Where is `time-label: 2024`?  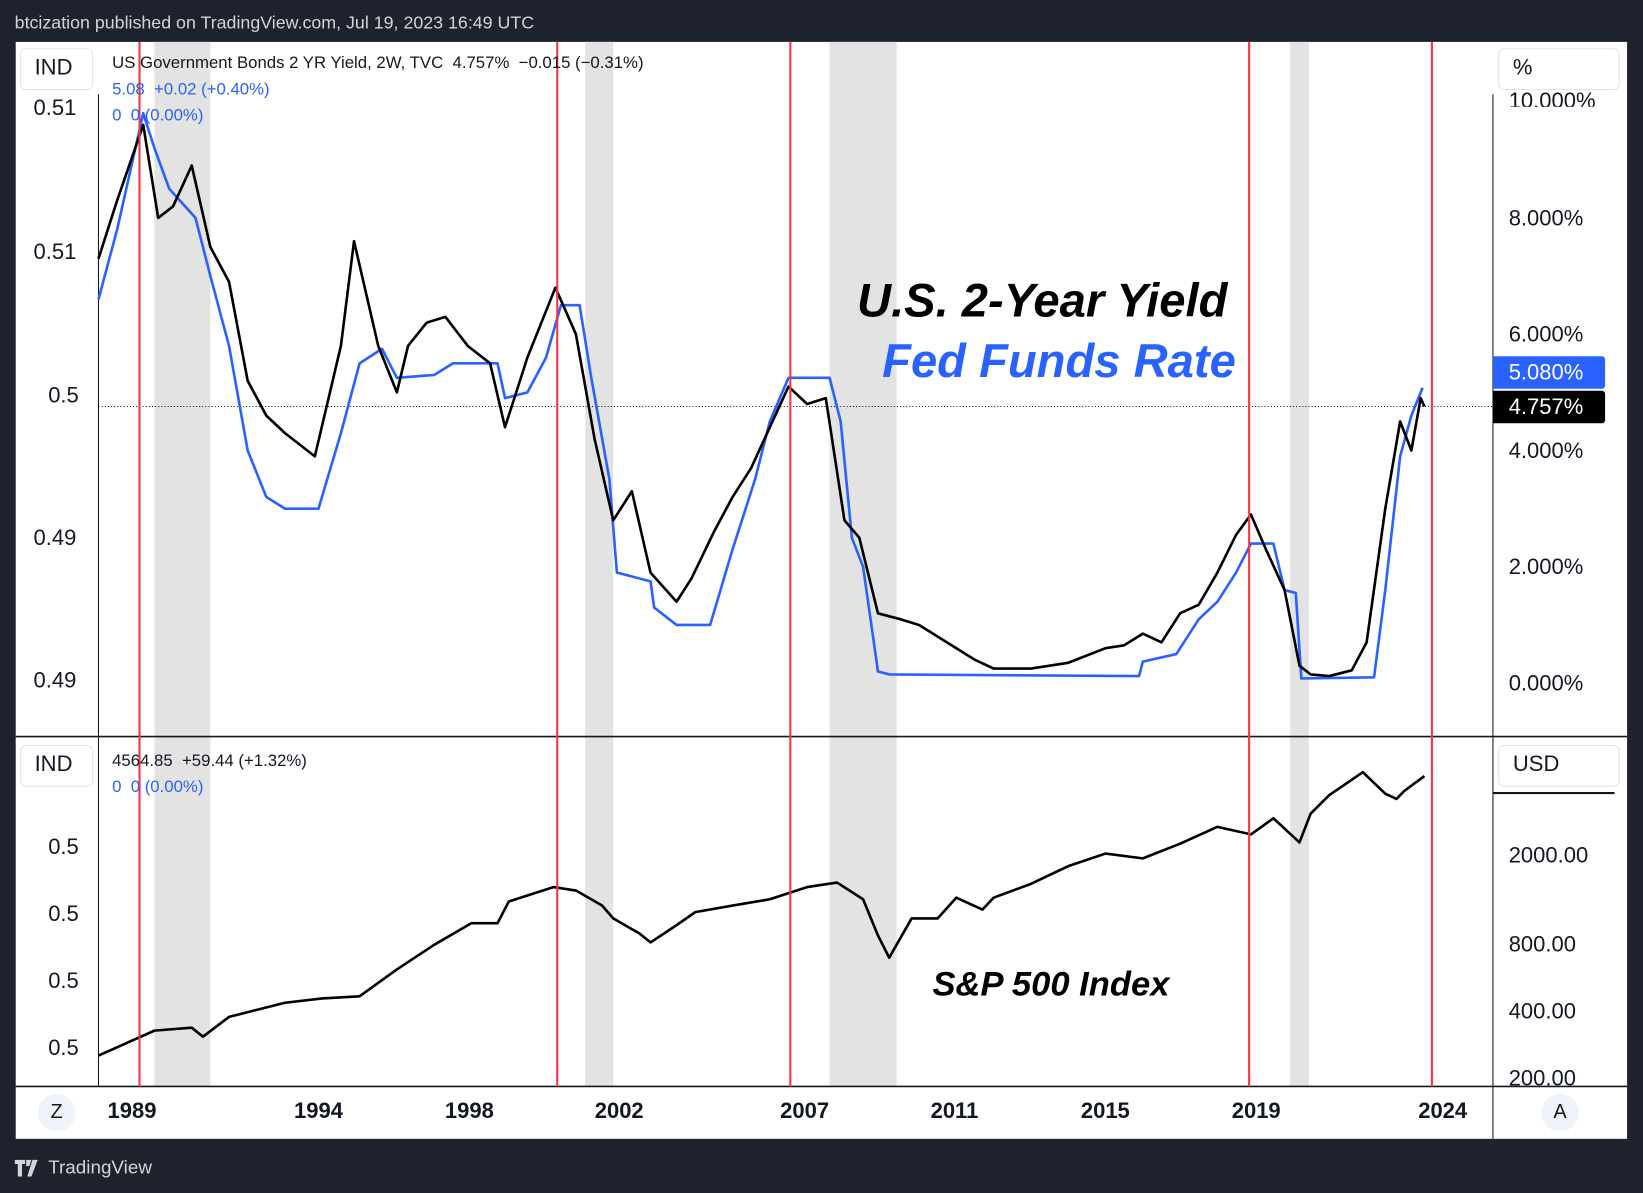
time-label: 2024 is located at coordinates (1443, 1111).